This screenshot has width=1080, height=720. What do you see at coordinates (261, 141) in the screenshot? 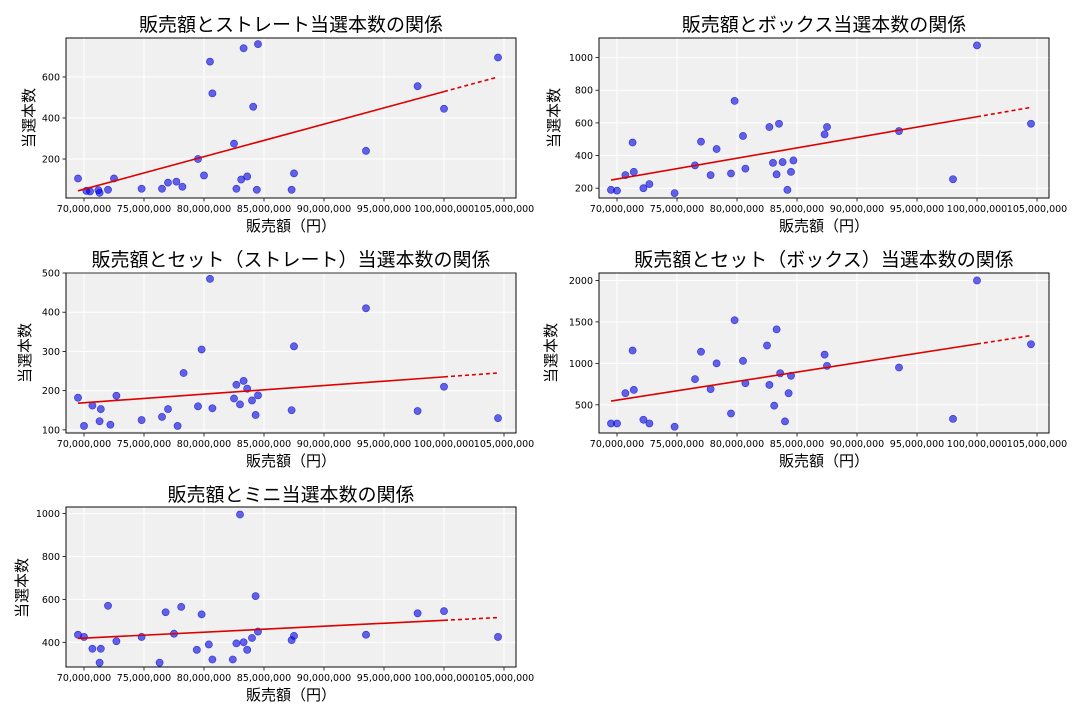
I see `trend-line` at bounding box center [261, 141].